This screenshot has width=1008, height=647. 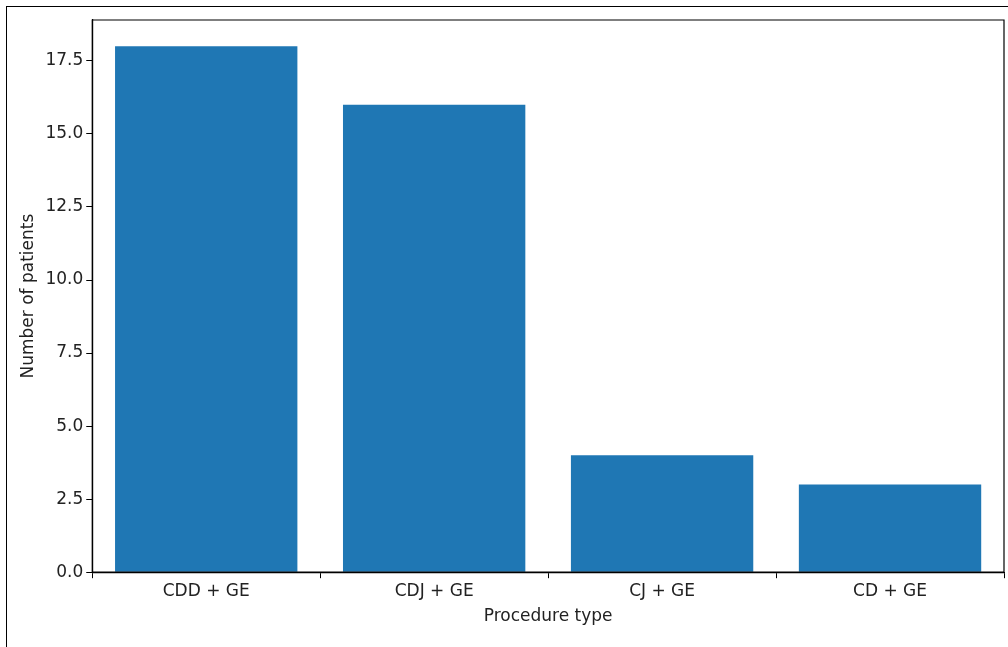 I want to click on x-tick-label: CJ + GE, so click(x=662, y=589).